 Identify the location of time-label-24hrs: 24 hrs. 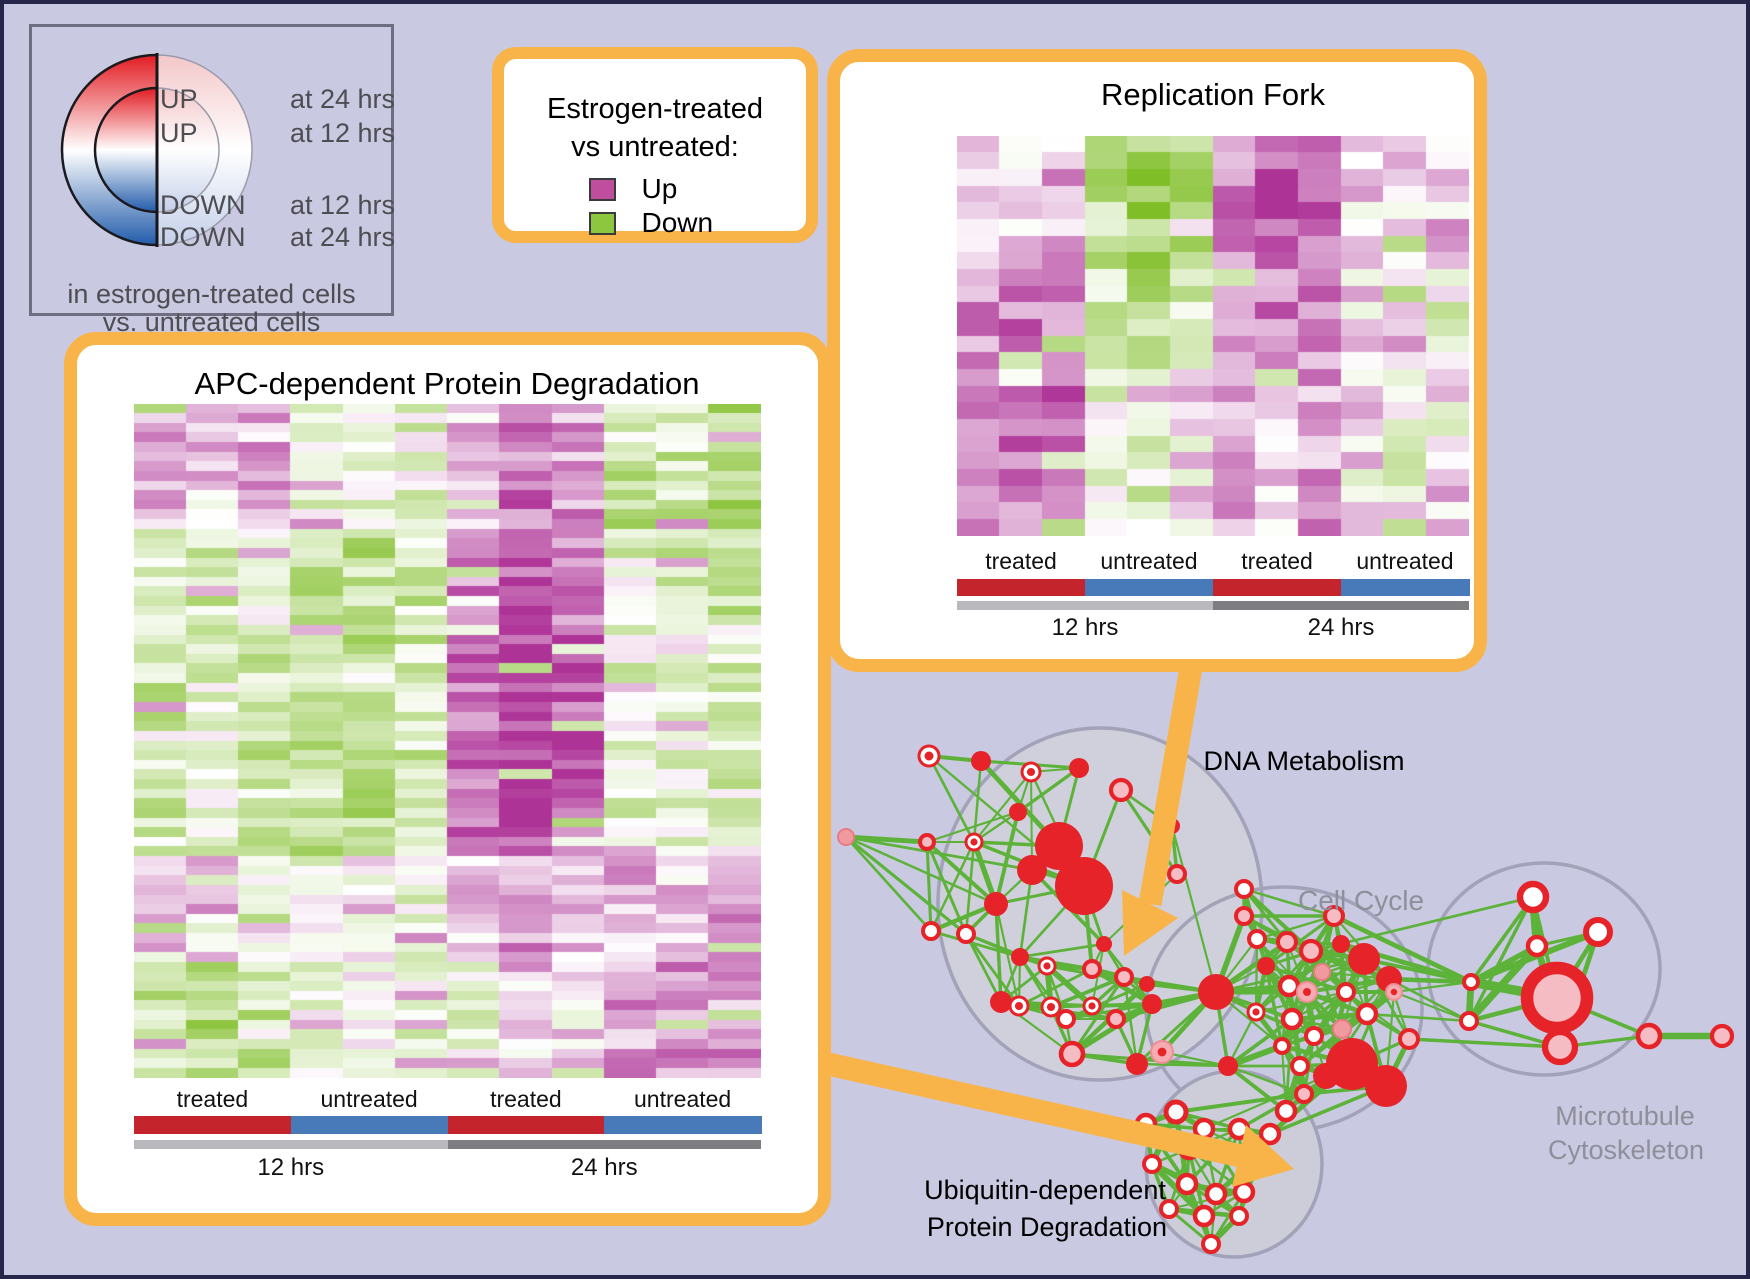
(604, 1167).